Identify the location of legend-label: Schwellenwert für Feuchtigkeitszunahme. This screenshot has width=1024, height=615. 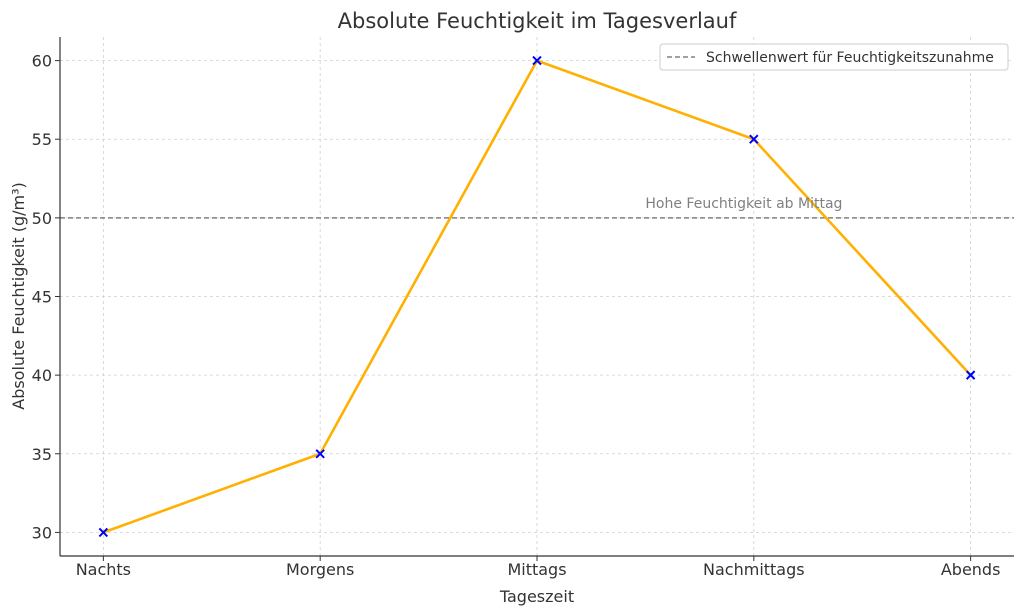
(850, 58).